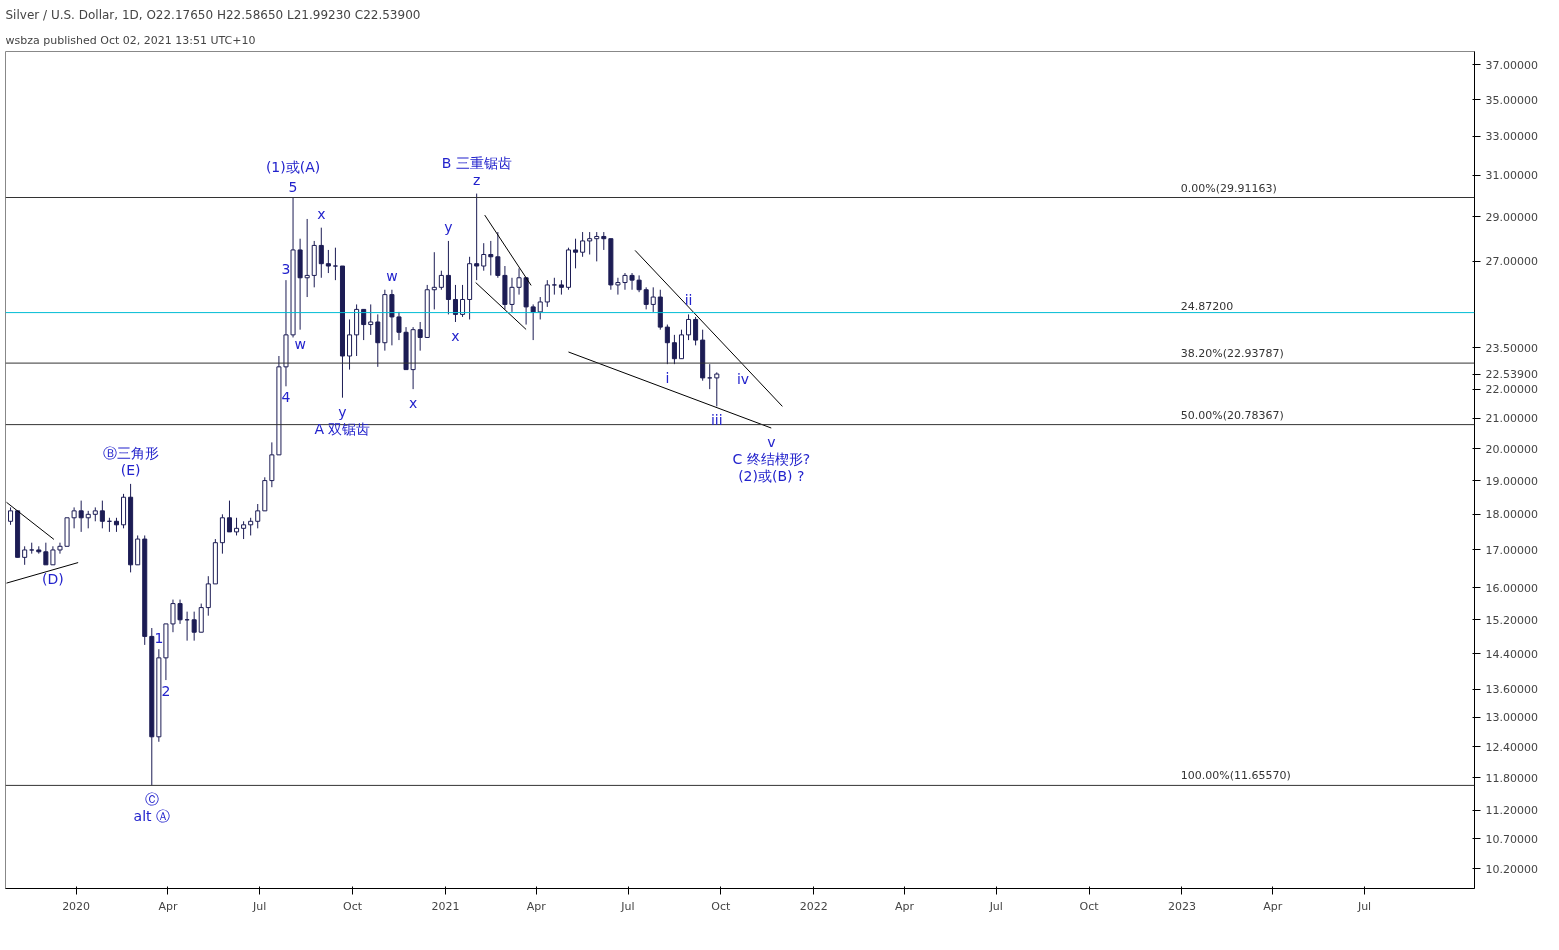  Describe the element at coordinates (286, 269) in the screenshot. I see `annotation: 3` at that location.